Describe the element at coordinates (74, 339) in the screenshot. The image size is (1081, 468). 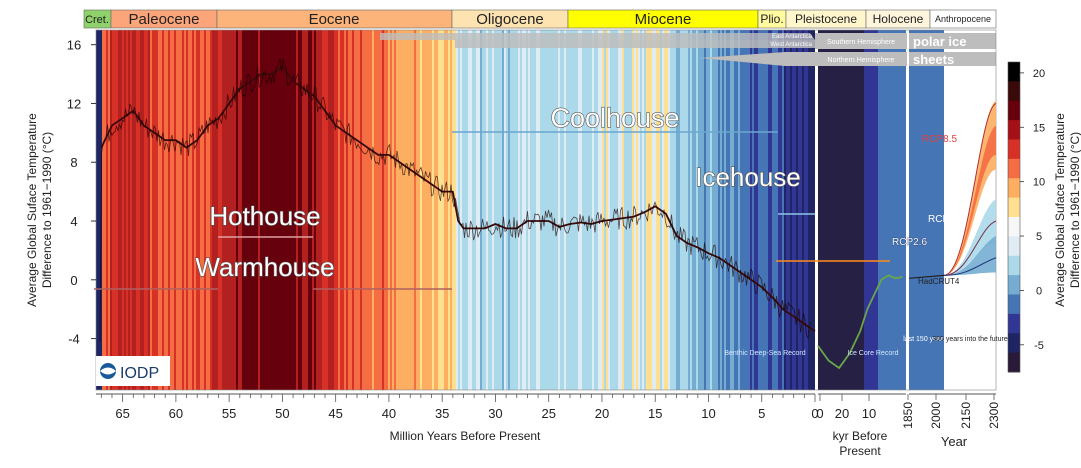
I see `y-tick-label: -4` at that location.